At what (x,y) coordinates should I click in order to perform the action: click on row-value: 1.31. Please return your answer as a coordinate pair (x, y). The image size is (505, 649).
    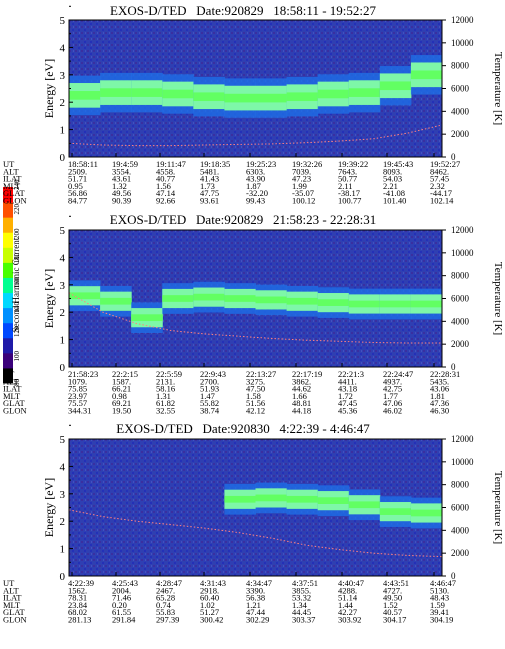
    Looking at the image, I should click on (163, 396).